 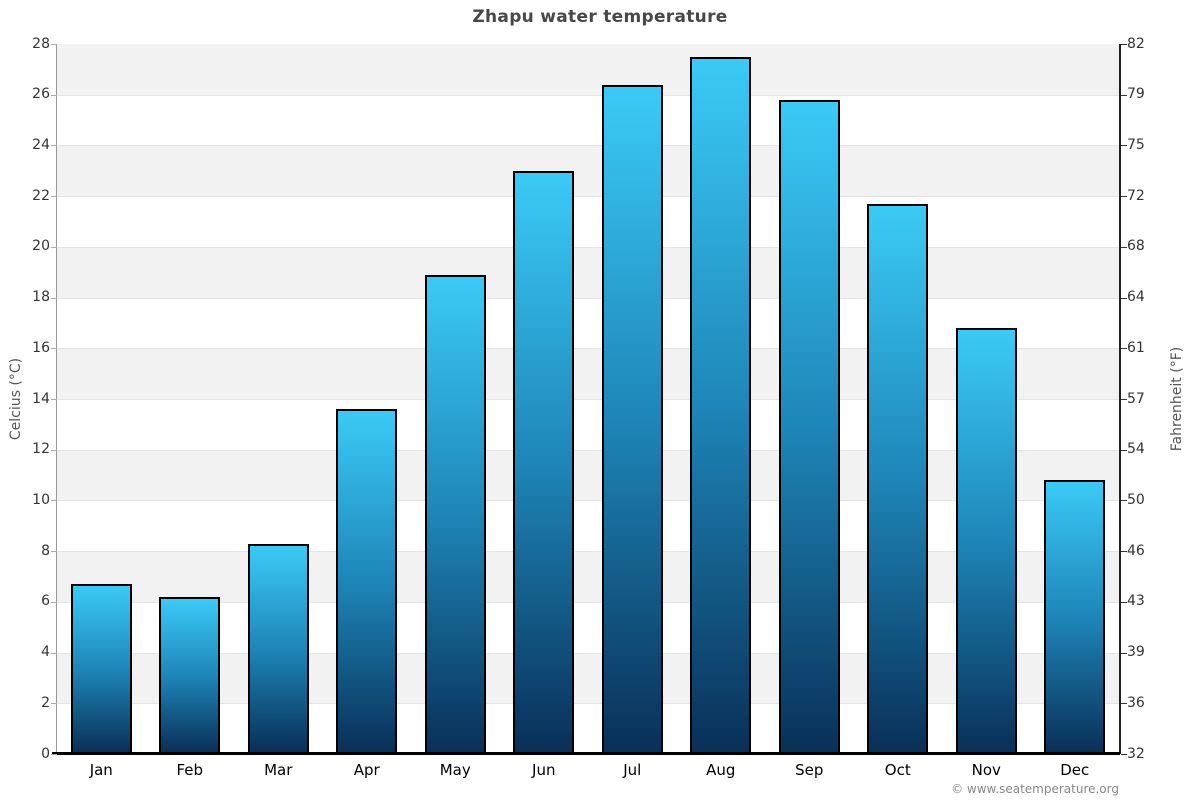 I want to click on y-tick-label-celsius: 22, so click(x=41, y=195).